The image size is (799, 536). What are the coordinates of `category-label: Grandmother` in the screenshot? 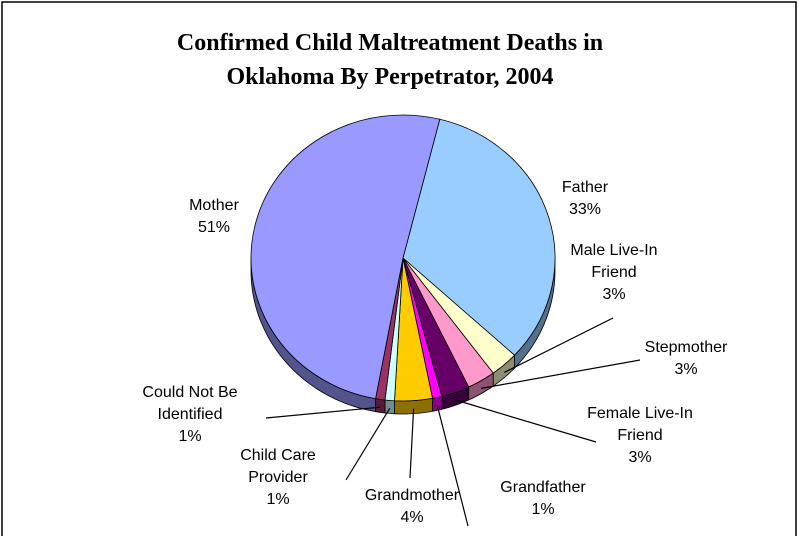 It's located at (412, 495).